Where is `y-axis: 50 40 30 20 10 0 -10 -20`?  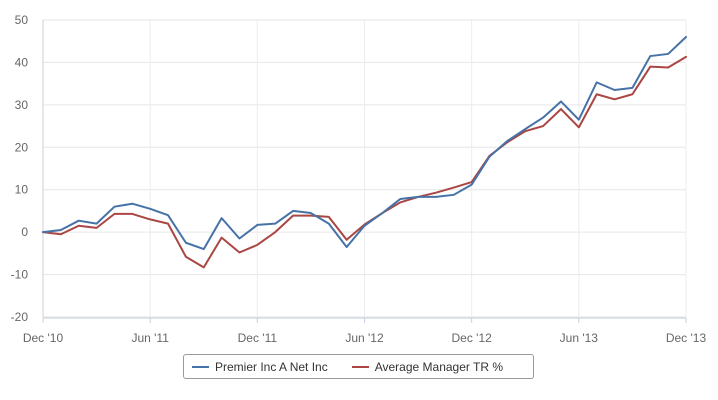
y-axis: 50 40 30 20 10 0 -10 -20 is located at coordinates (27, 168).